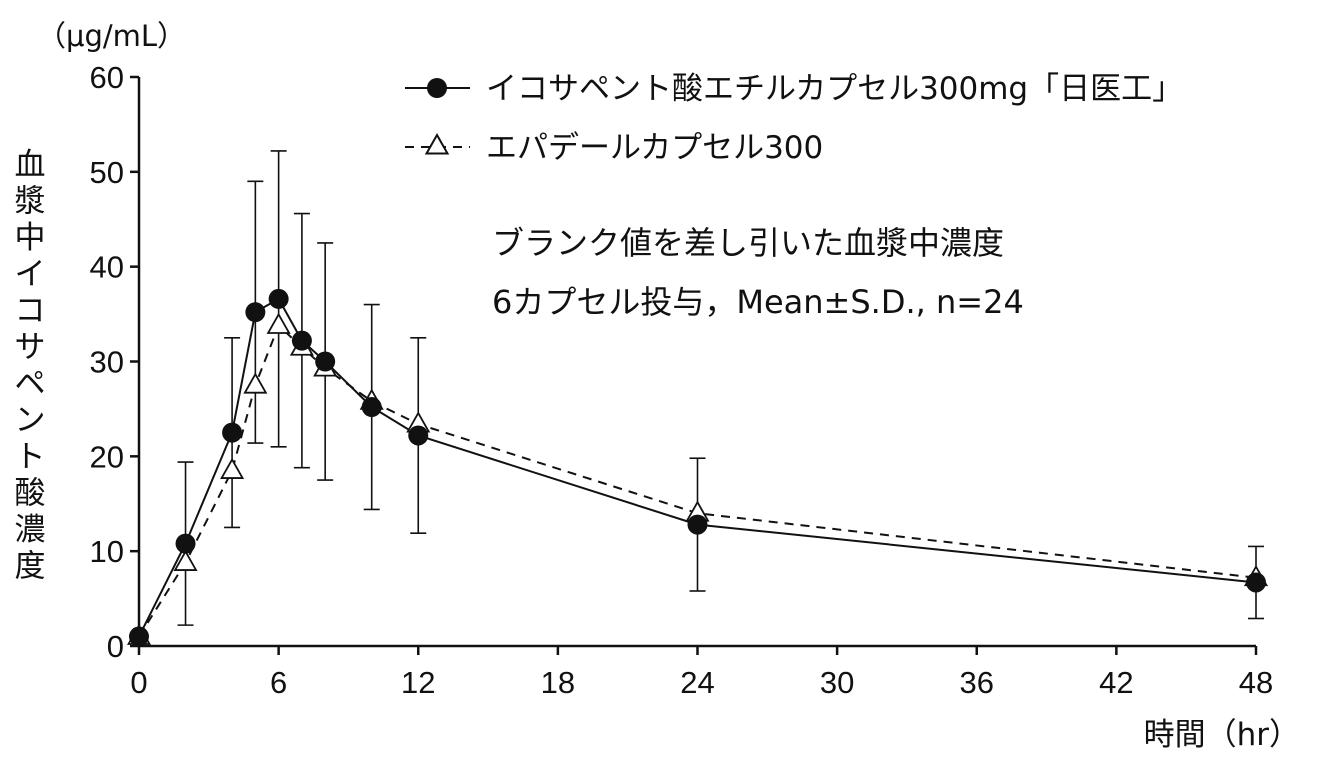 The image size is (1317, 763). Describe the element at coordinates (1256, 682) in the screenshot. I see `x-tick-label: 48` at that location.